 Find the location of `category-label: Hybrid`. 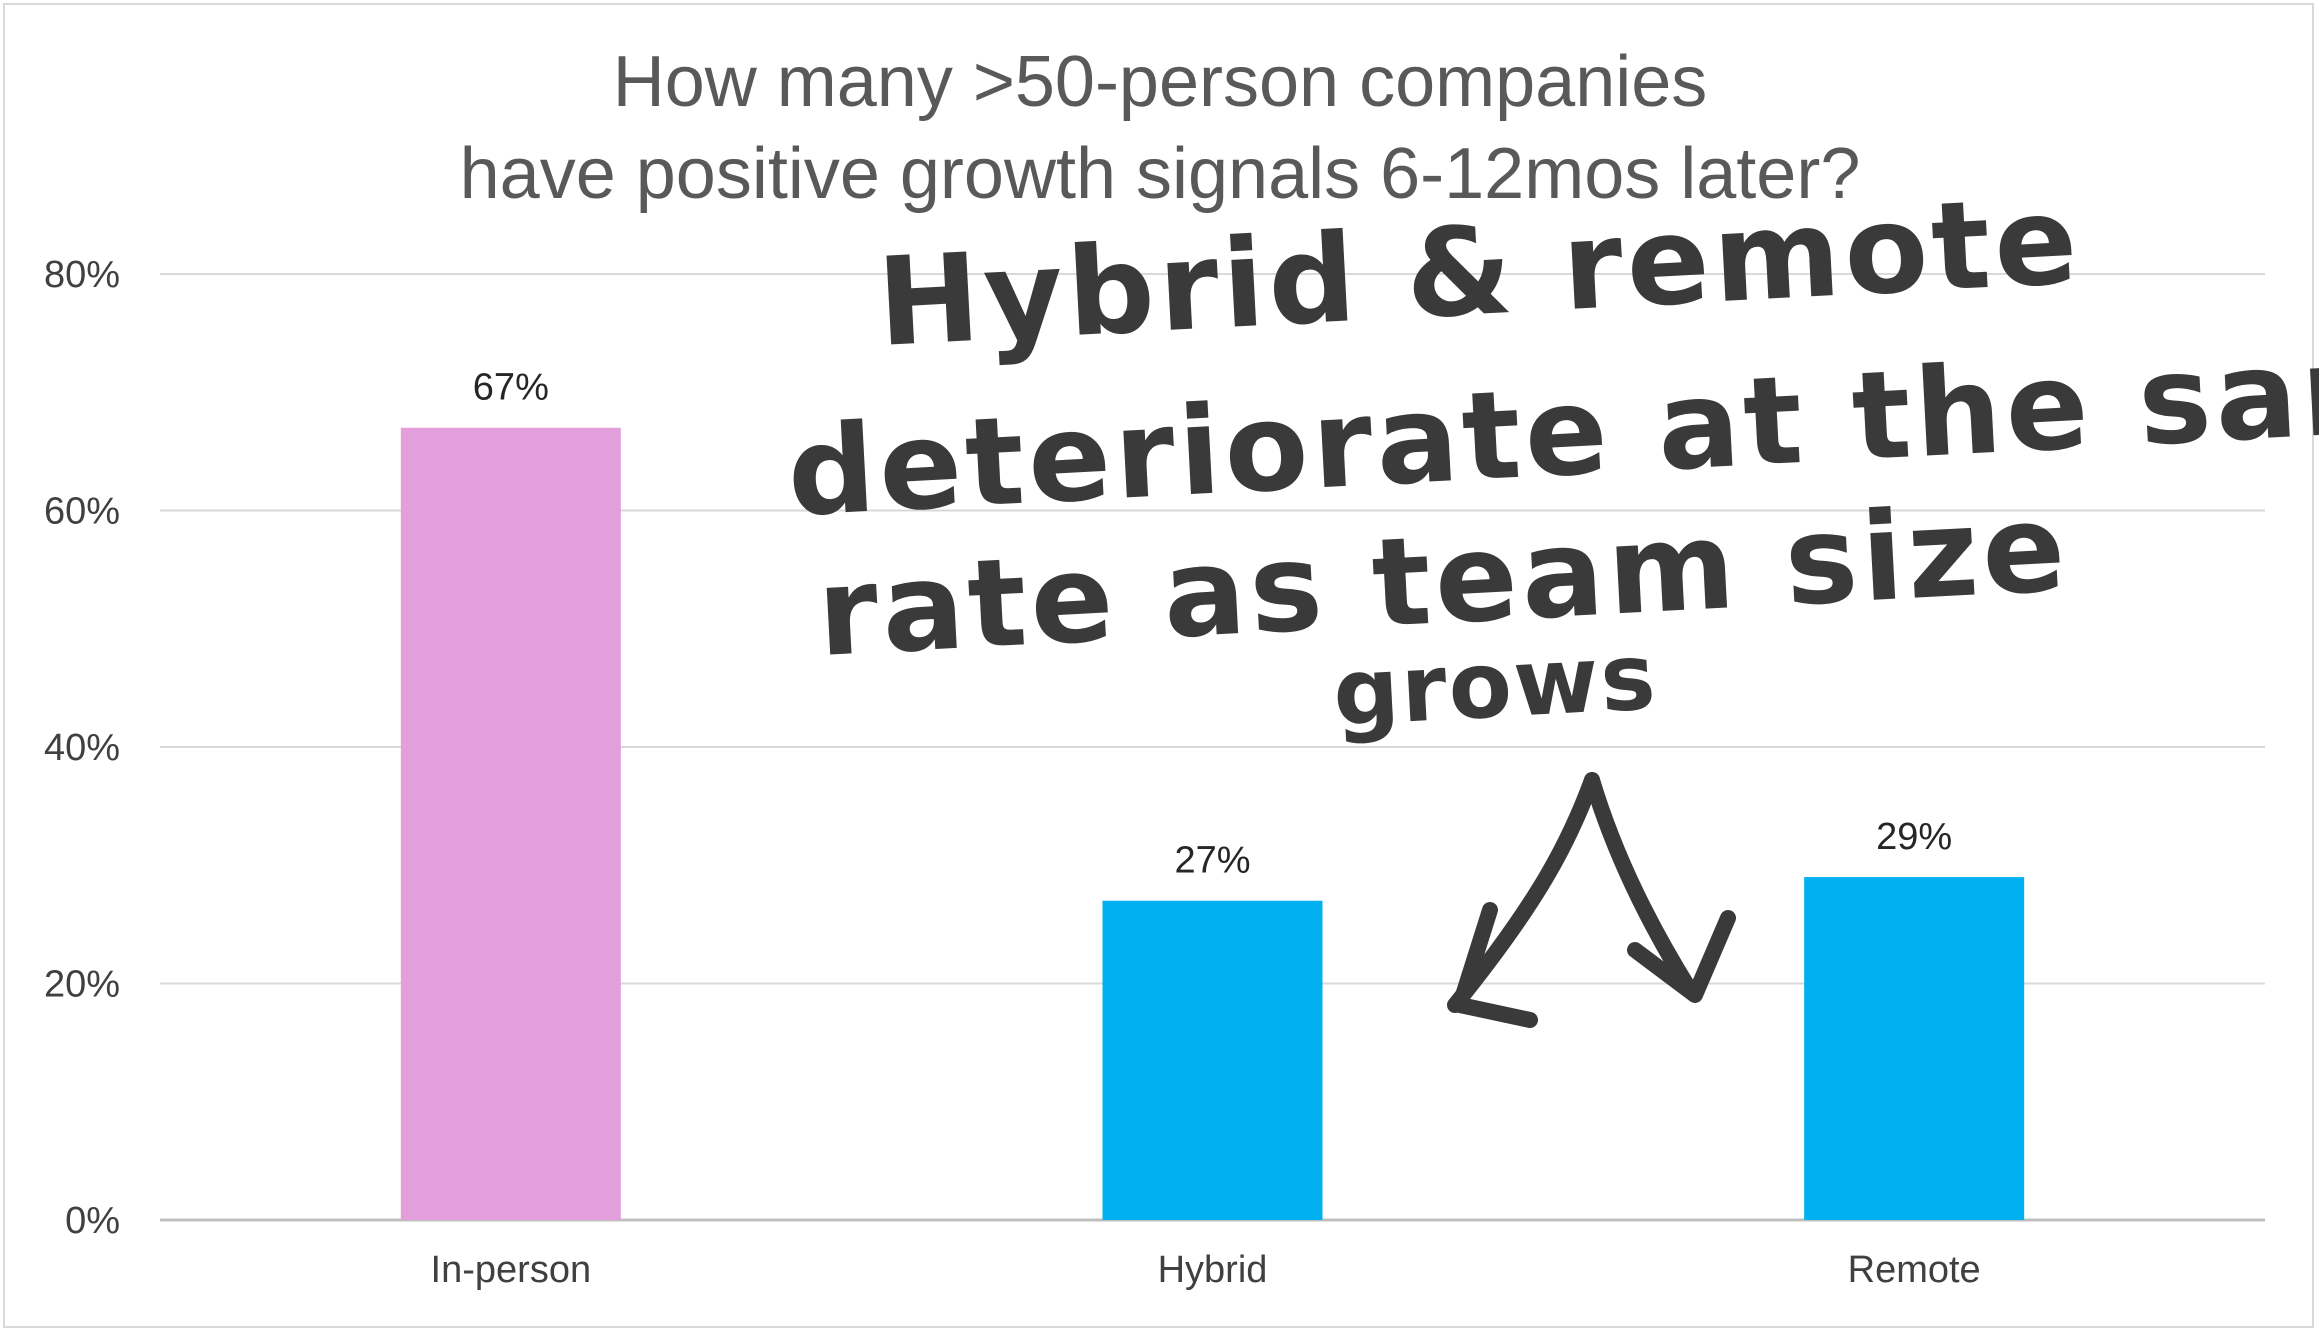

category-label: Hybrid is located at coordinates (1213, 1270).